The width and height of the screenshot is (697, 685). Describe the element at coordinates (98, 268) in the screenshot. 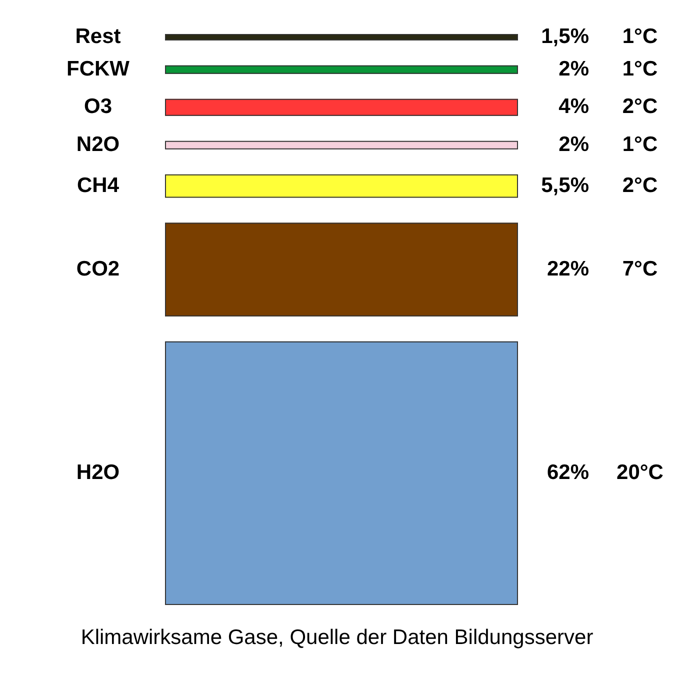

I see `category-label: CO2` at that location.